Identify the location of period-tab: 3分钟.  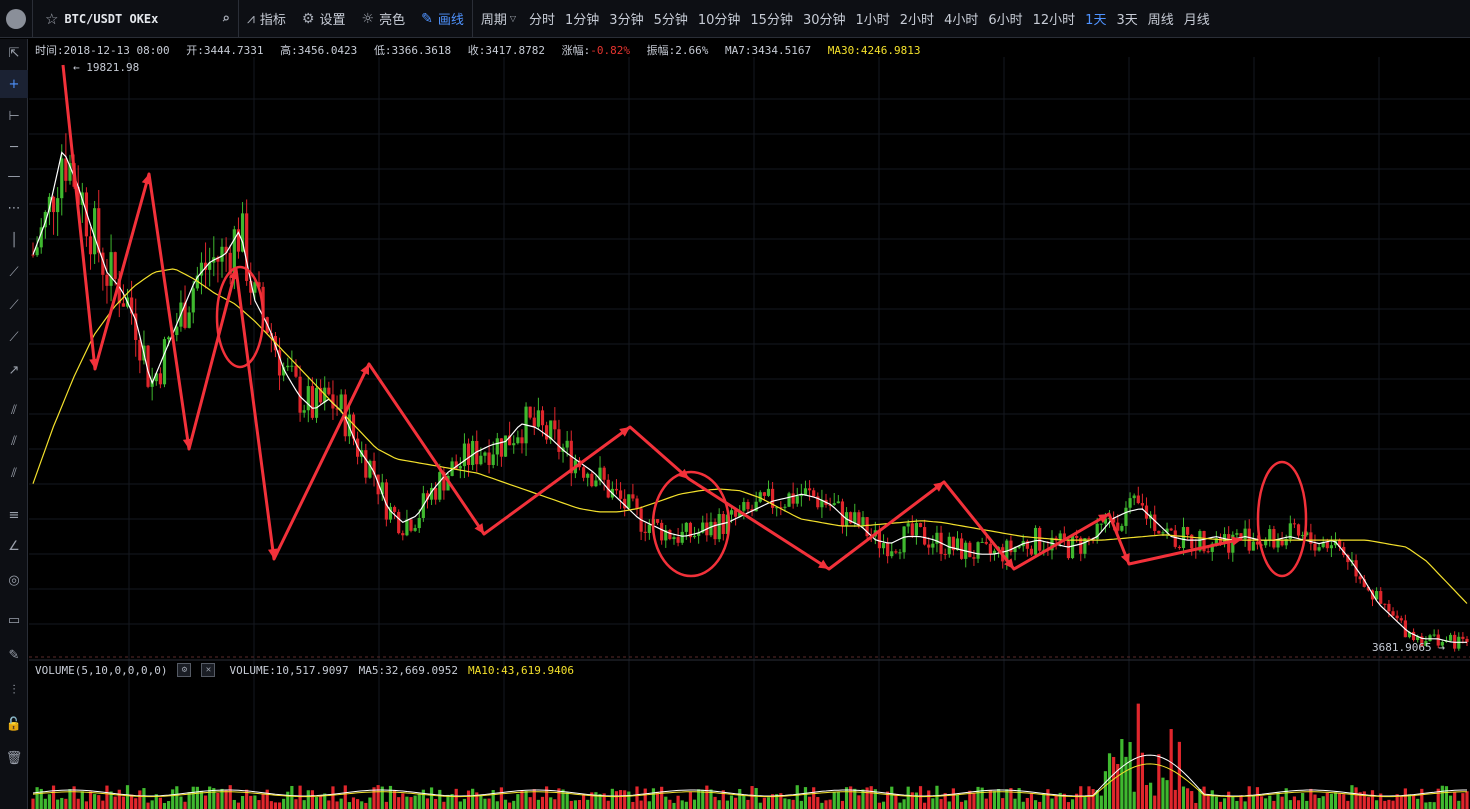
(626, 20).